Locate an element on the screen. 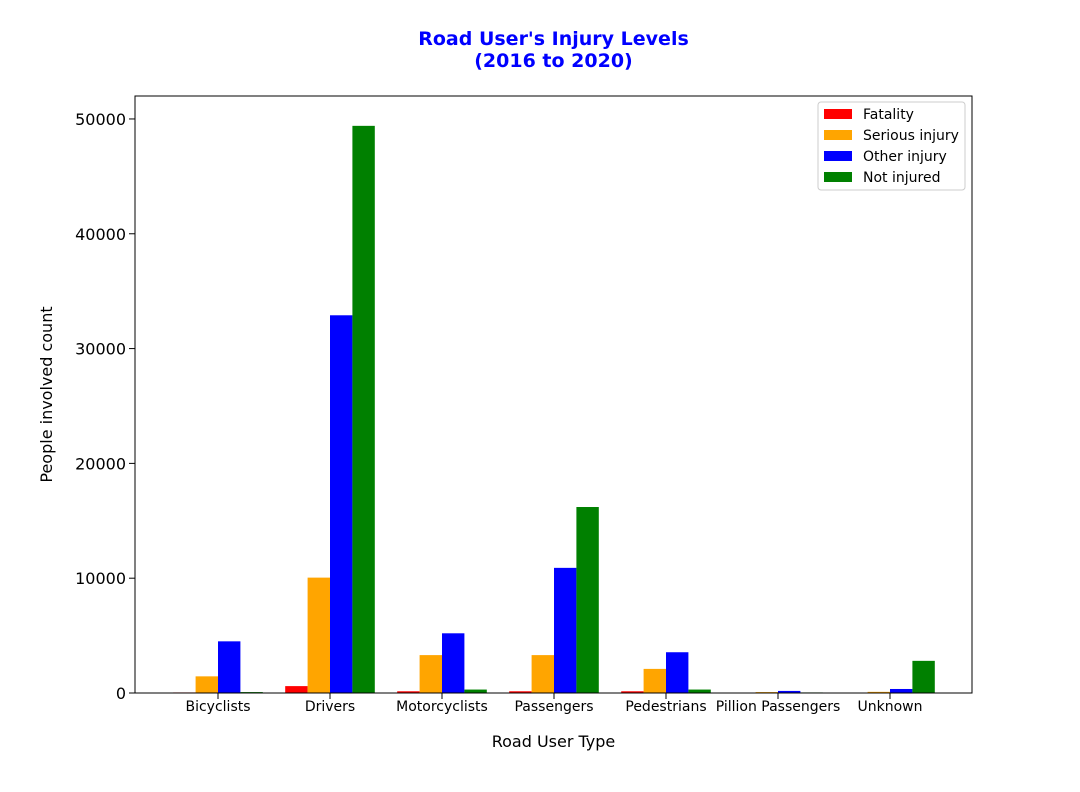  bar-serious-injury-pedestrians is located at coordinates (654, 680).